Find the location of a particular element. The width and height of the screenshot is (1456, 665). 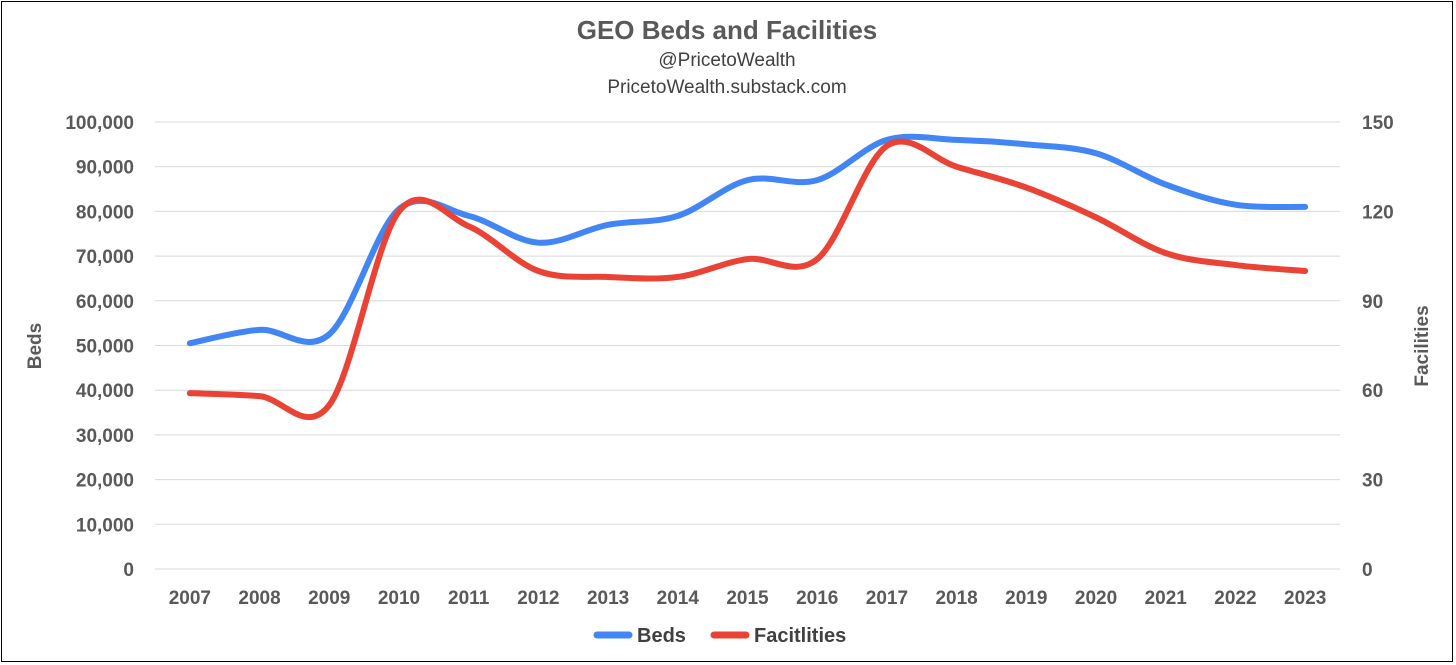

x-tick-label: 2019 is located at coordinates (1026, 598).